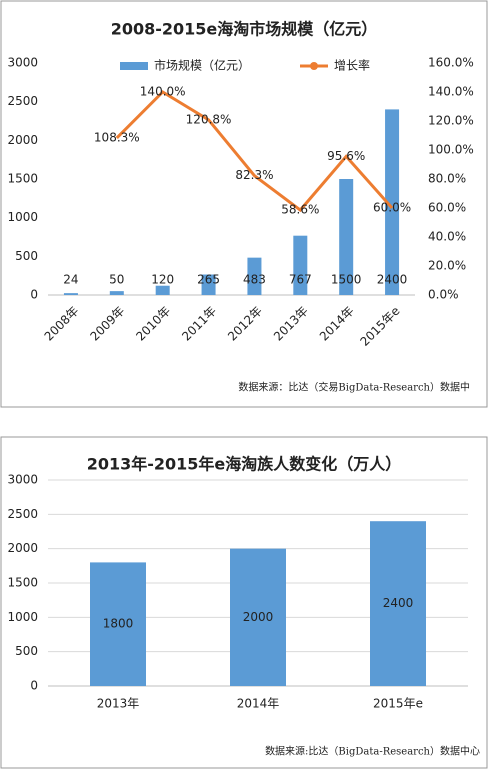  What do you see at coordinates (451, 63) in the screenshot?
I see `y2-tick-label: 160.0%` at bounding box center [451, 63].